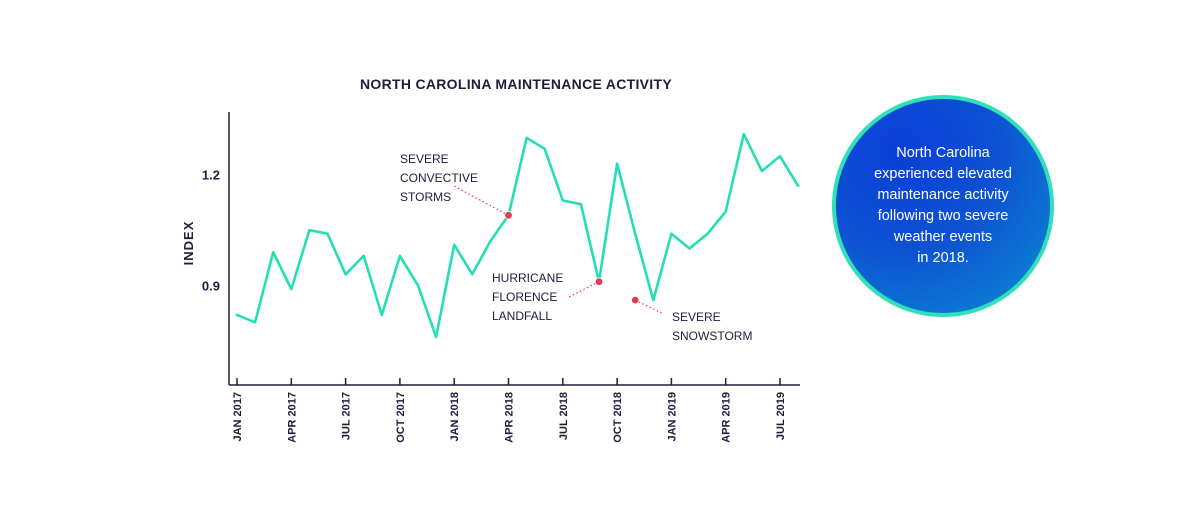  I want to click on x-tick-label: JUL 2019, so click(781, 416).